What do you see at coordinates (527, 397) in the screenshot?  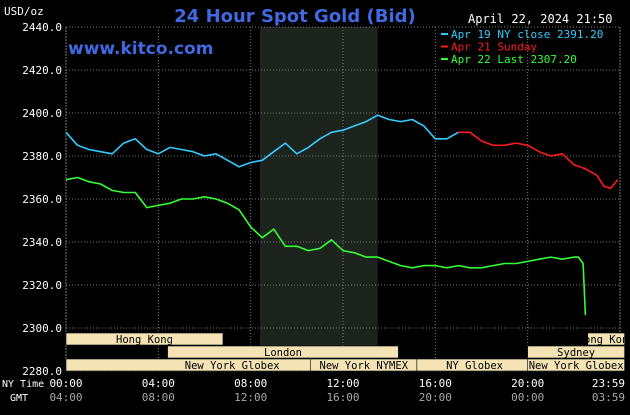 I see `x-tick-gmt: 00:00` at bounding box center [527, 397].